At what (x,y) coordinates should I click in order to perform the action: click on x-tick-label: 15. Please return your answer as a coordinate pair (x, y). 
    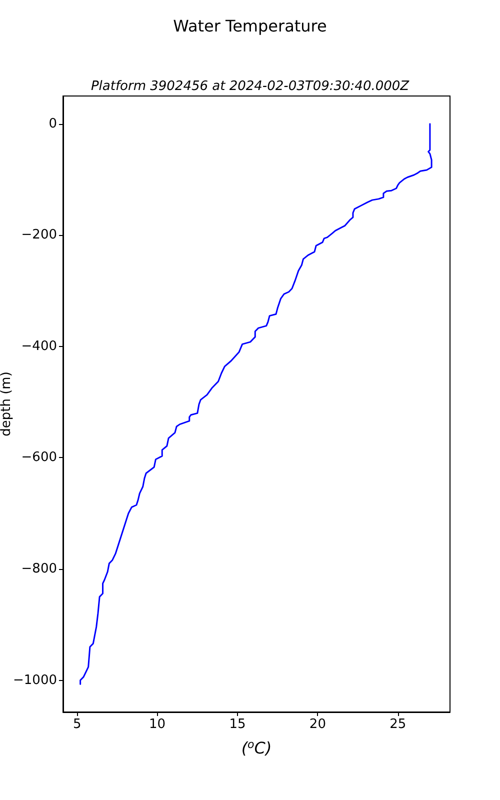
    Looking at the image, I should click on (237, 724).